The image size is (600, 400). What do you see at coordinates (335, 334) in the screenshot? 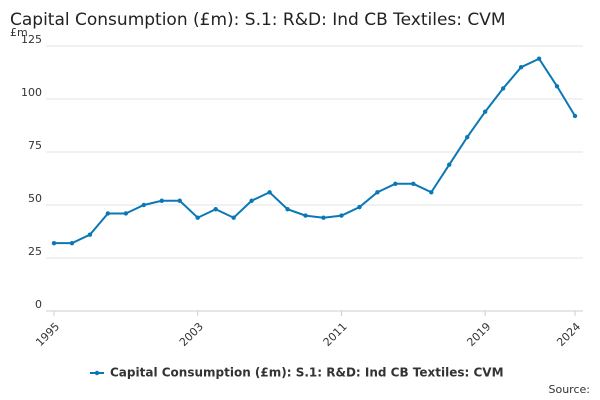
I see `x-tick-label: 2011` at bounding box center [335, 334].